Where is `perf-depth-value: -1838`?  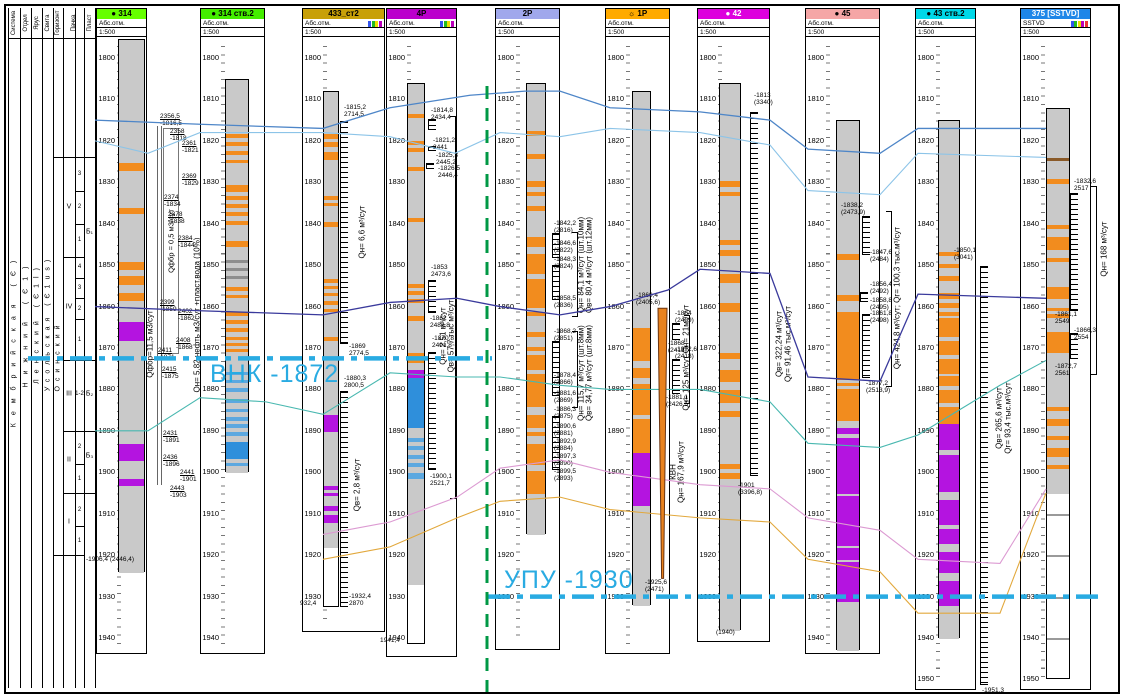 perf-depth-value: -1838 is located at coordinates (176, 221).